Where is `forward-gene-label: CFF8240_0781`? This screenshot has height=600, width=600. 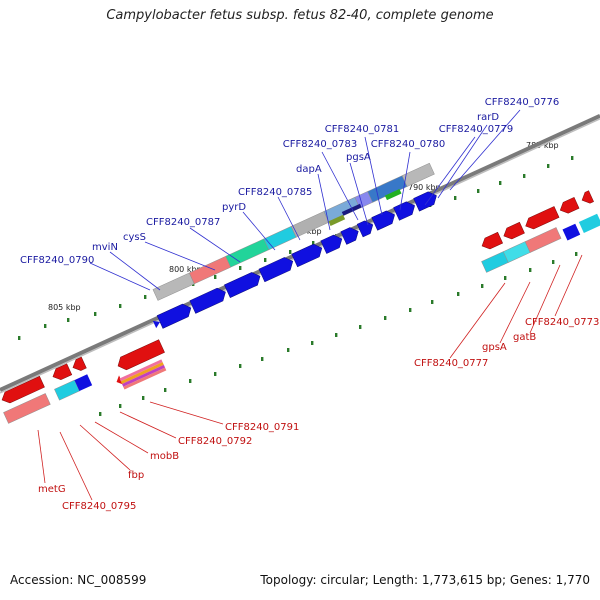
forward-gene-label: CFF8240_0781 is located at coordinates (362, 129).